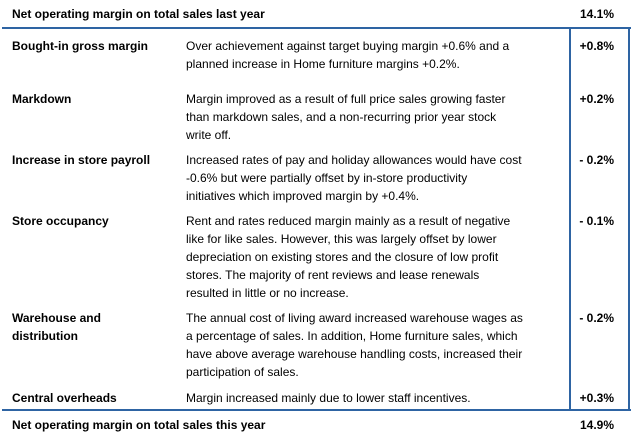  Describe the element at coordinates (56, 327) in the screenshot. I see `row-label: Warehouse and distribution` at that location.